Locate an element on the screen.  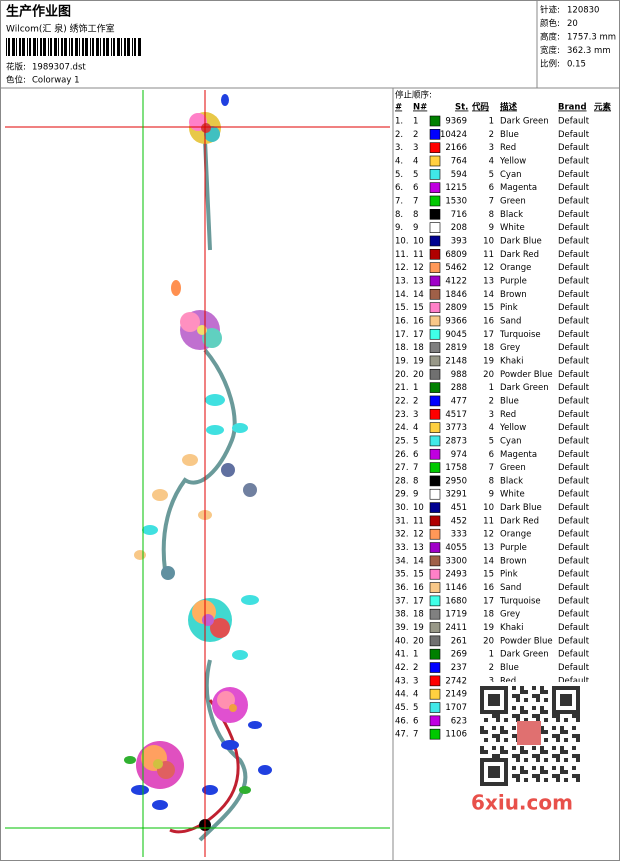
stitches: 4122 is located at coordinates (456, 281).